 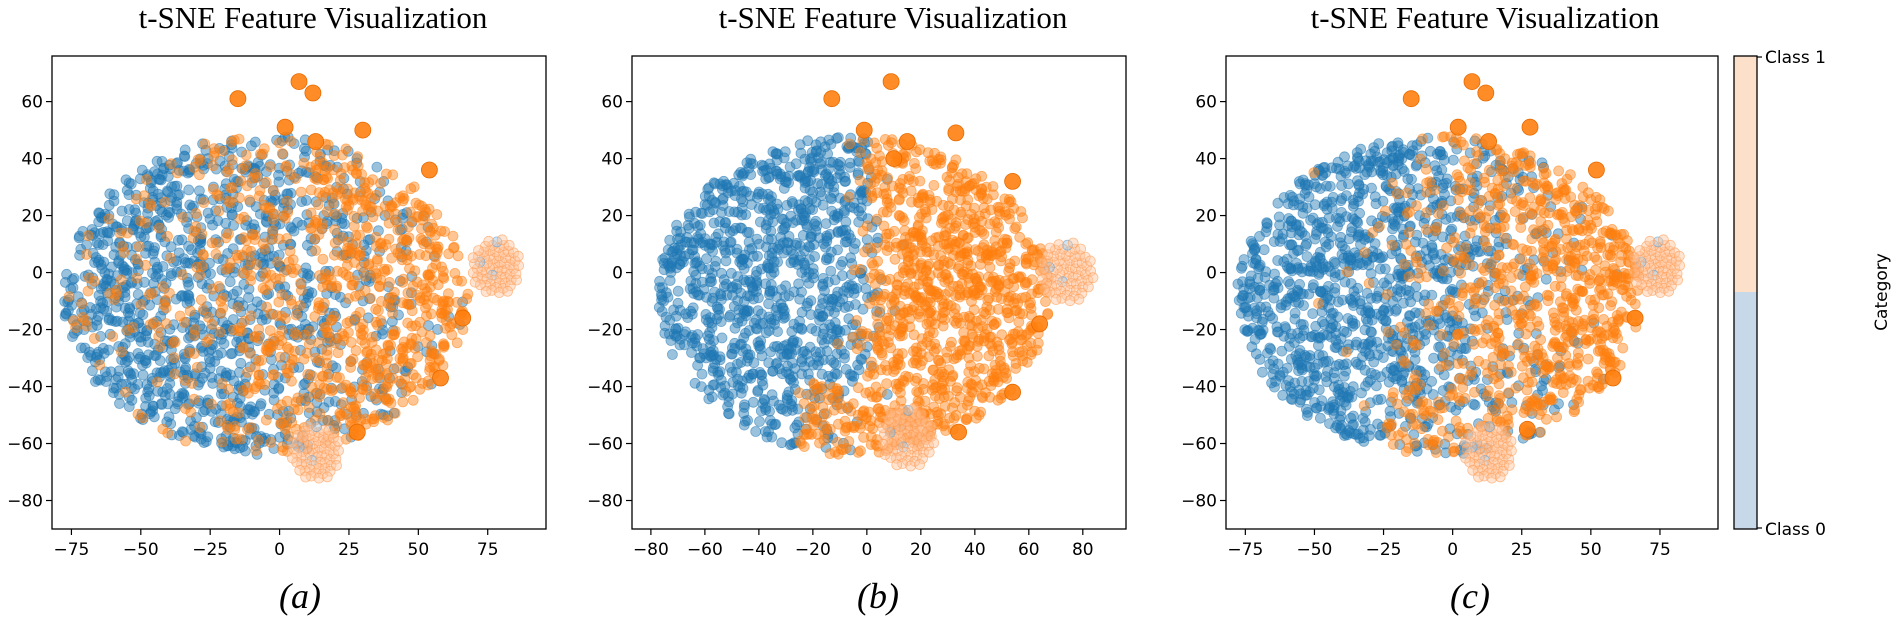 What do you see at coordinates (605, 388) in the screenshot?
I see `y-tick-label: −40` at bounding box center [605, 388].